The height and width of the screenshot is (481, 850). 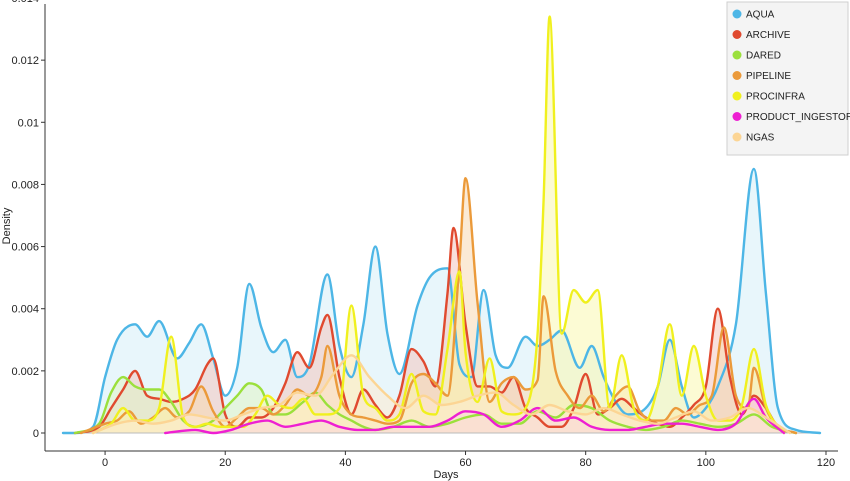 What do you see at coordinates (25, 185) in the screenshot?
I see `y-tick-label: 0.008` at bounding box center [25, 185].